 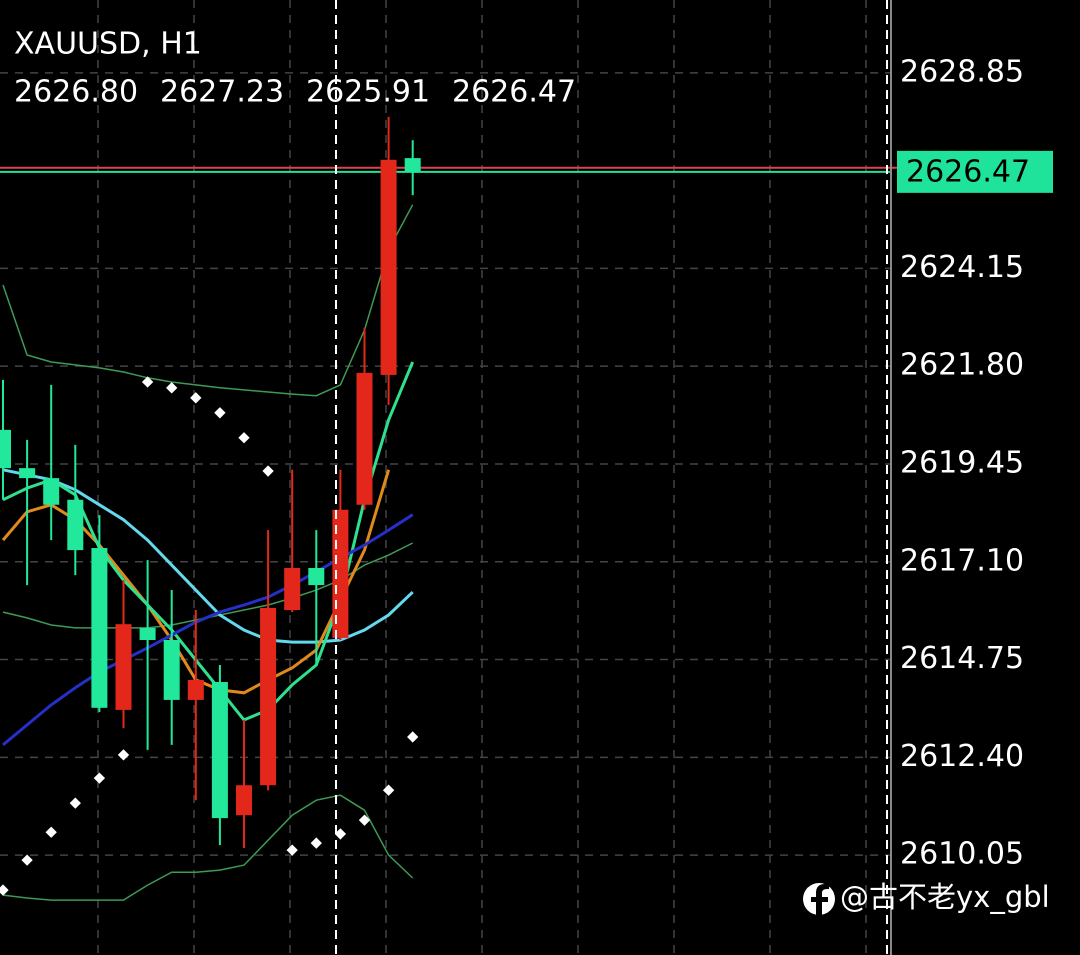 I want to click on y-tick-label: 2610.05, so click(x=962, y=854).